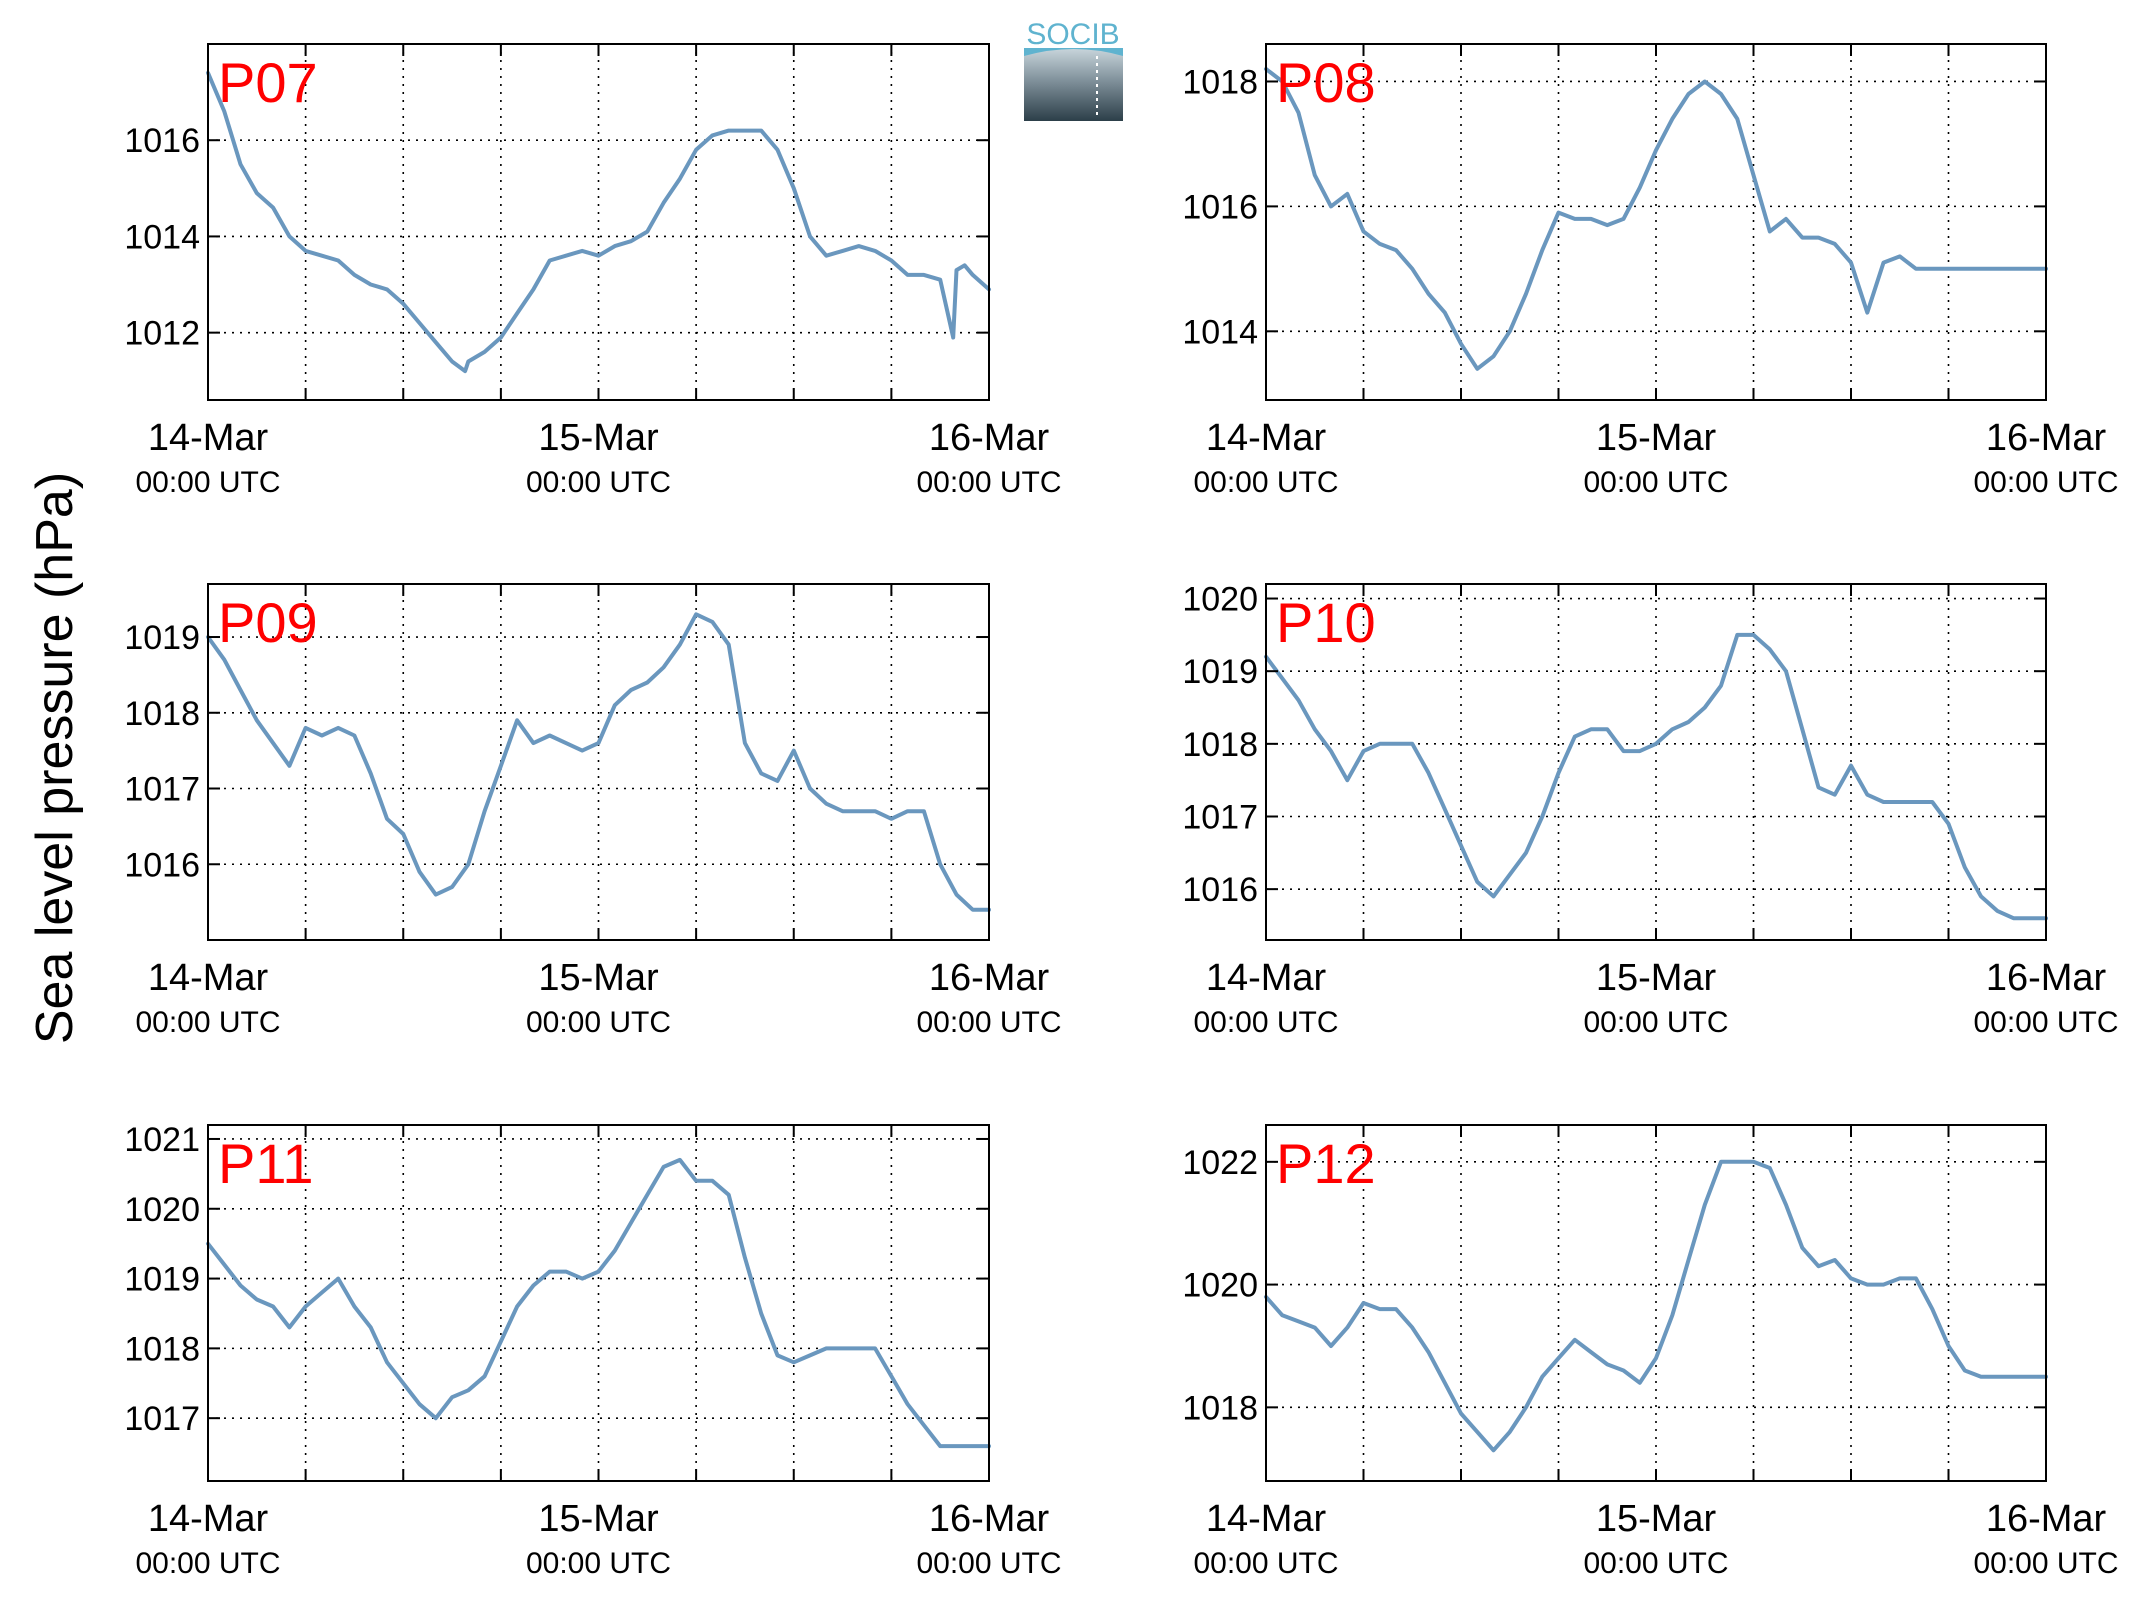  I want to click on panel-label: P11, so click(265, 1163).